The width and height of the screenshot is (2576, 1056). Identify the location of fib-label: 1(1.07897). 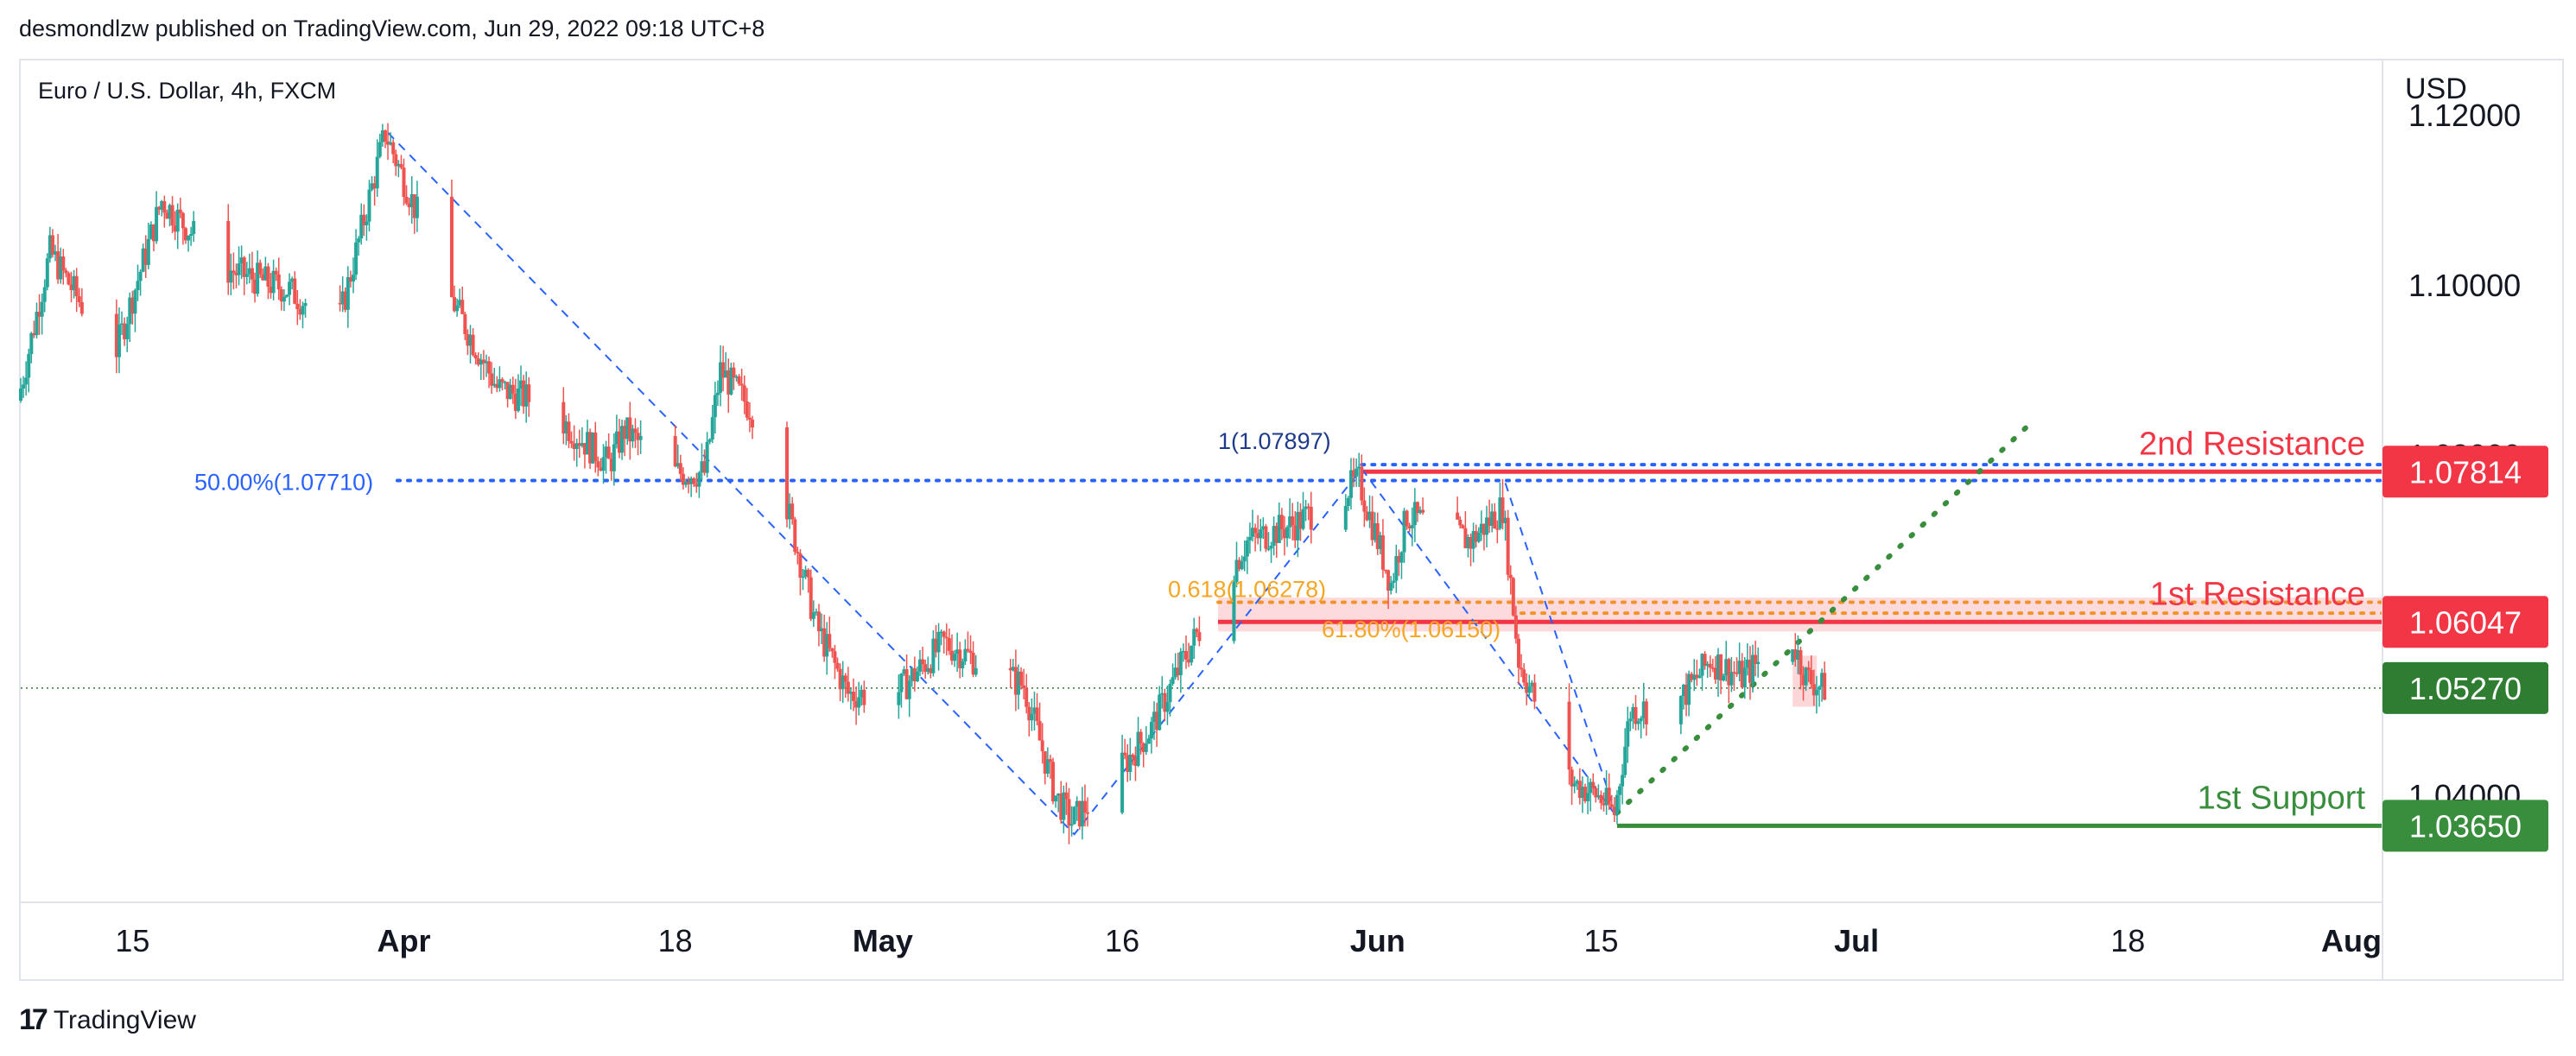
(1274, 441).